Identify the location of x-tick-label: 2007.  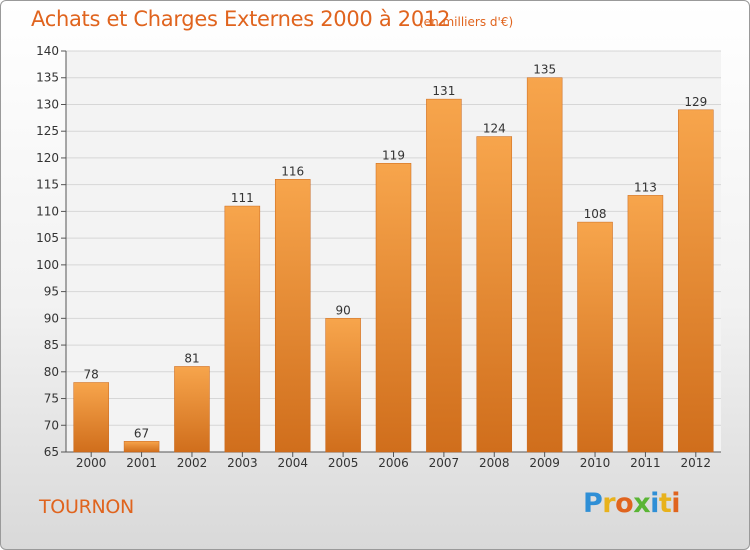
(444, 463).